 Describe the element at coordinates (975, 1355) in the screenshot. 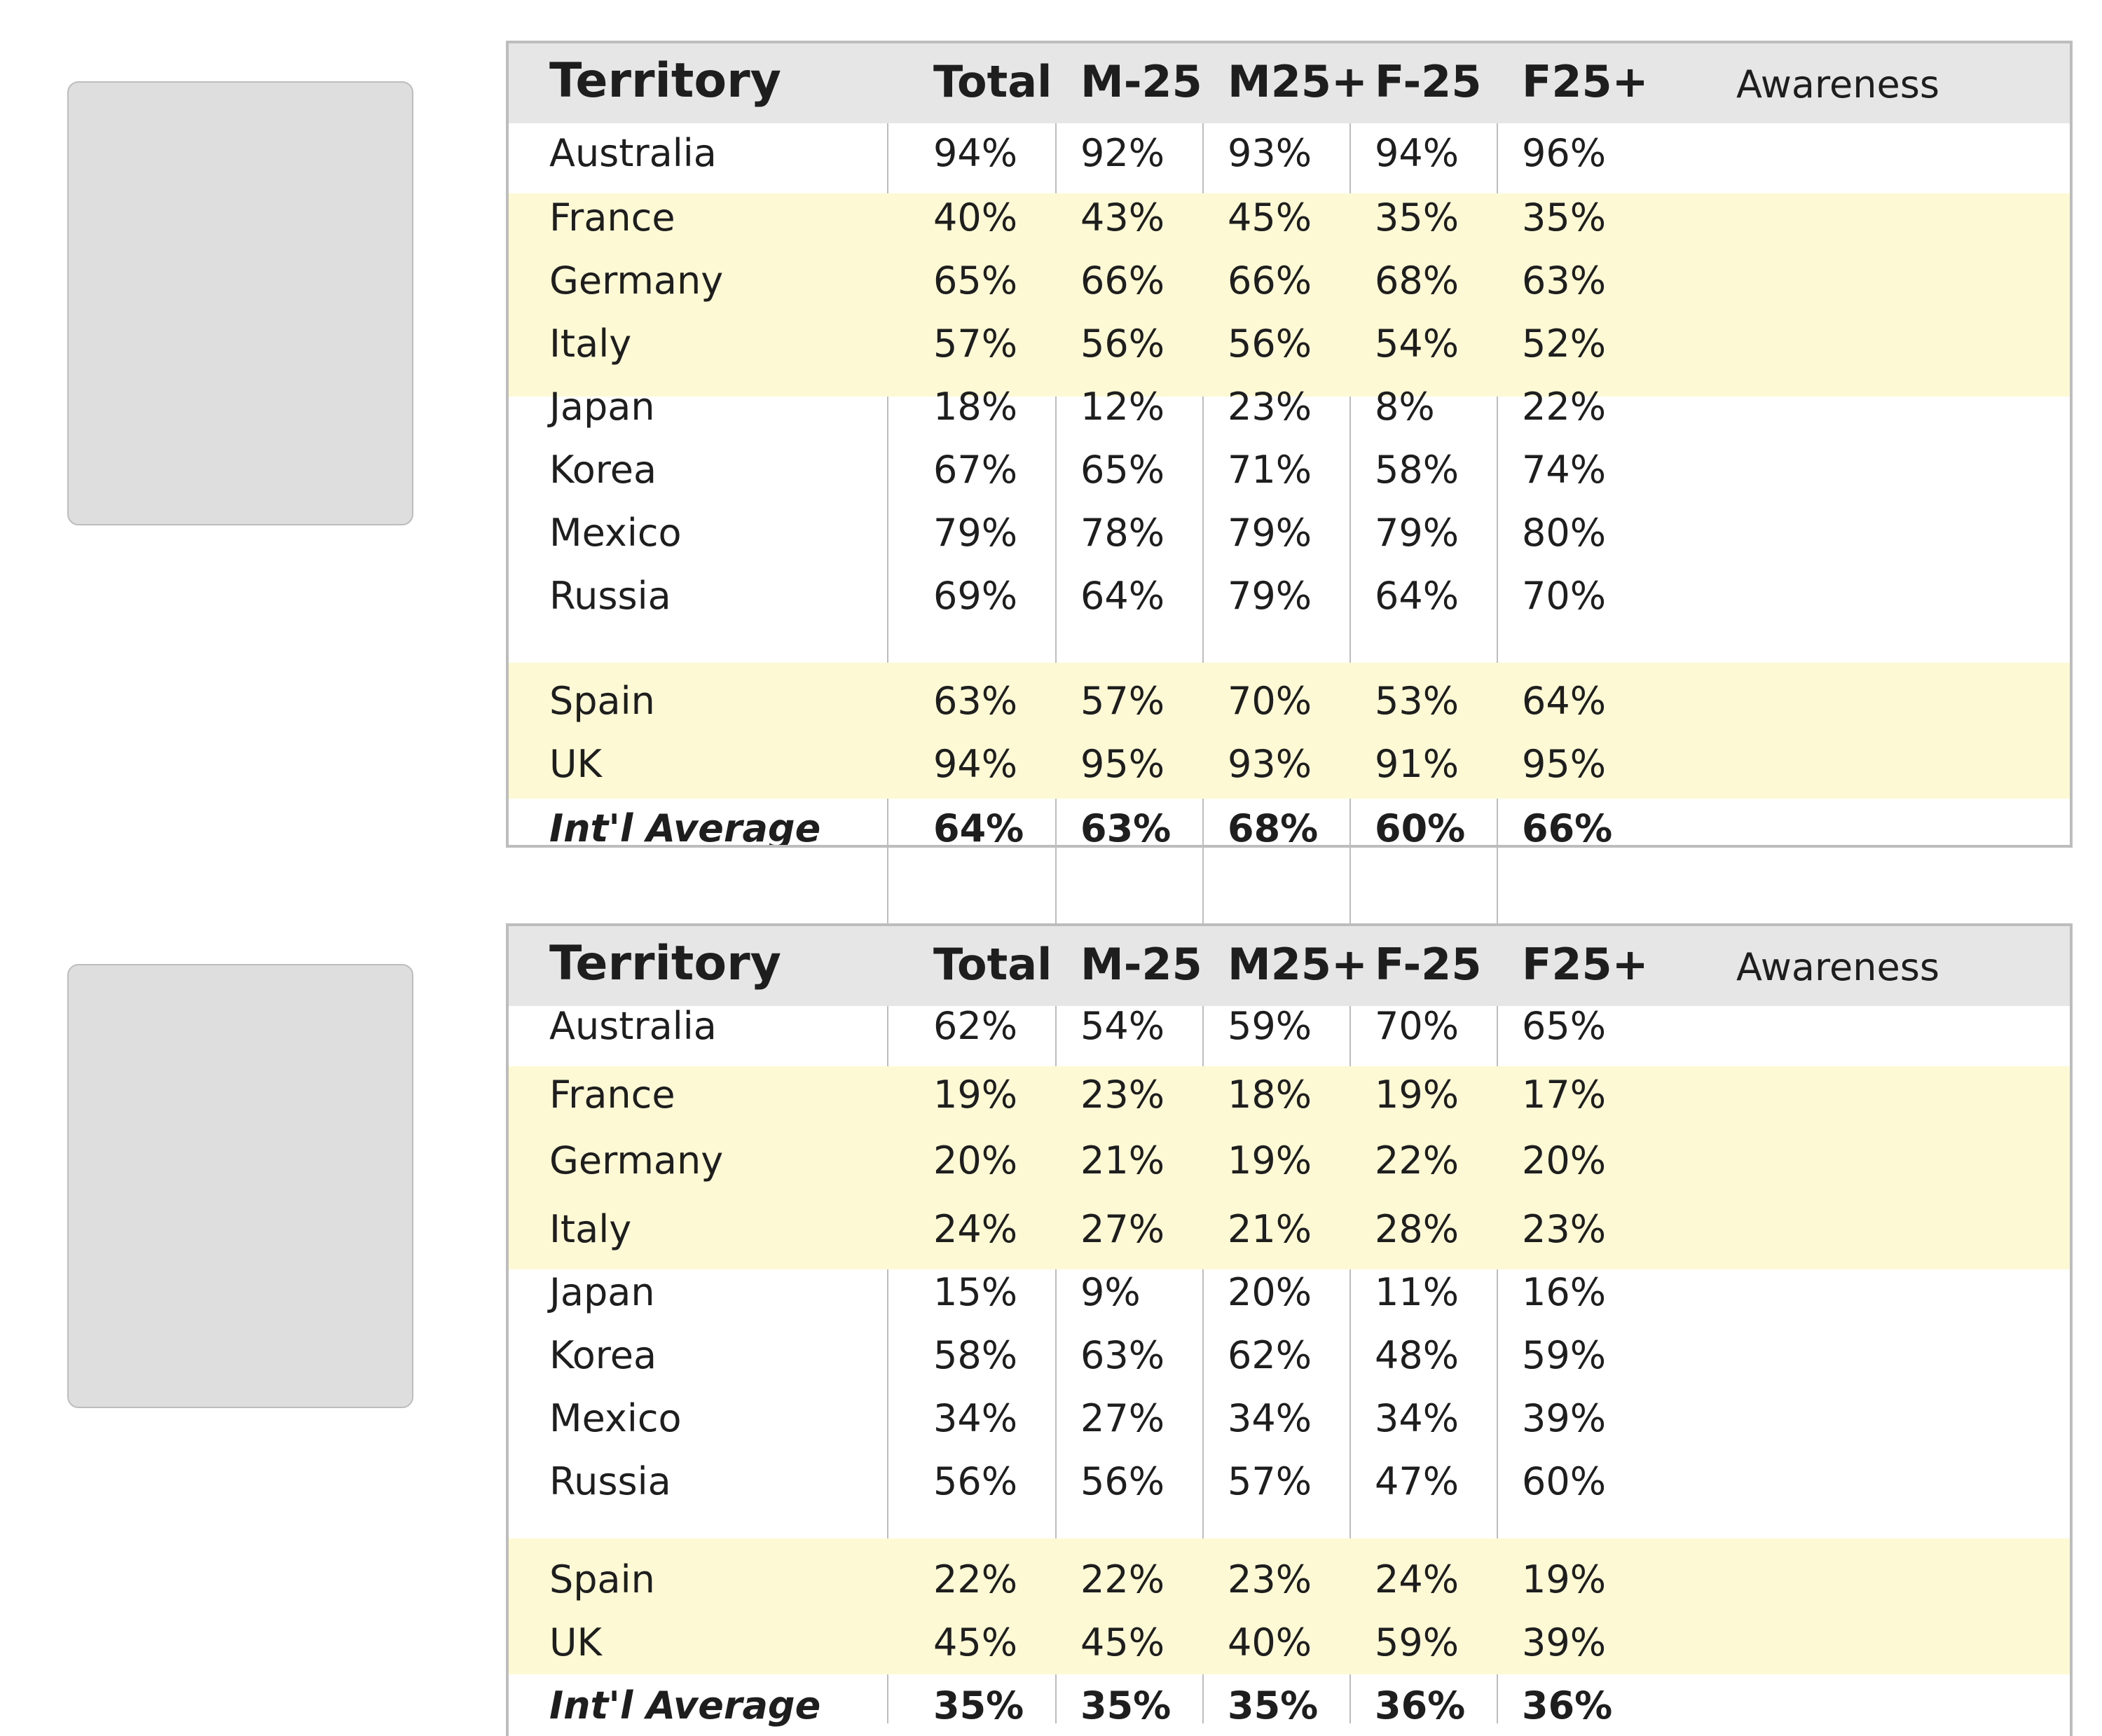

I see `cell-total: 58%` at that location.